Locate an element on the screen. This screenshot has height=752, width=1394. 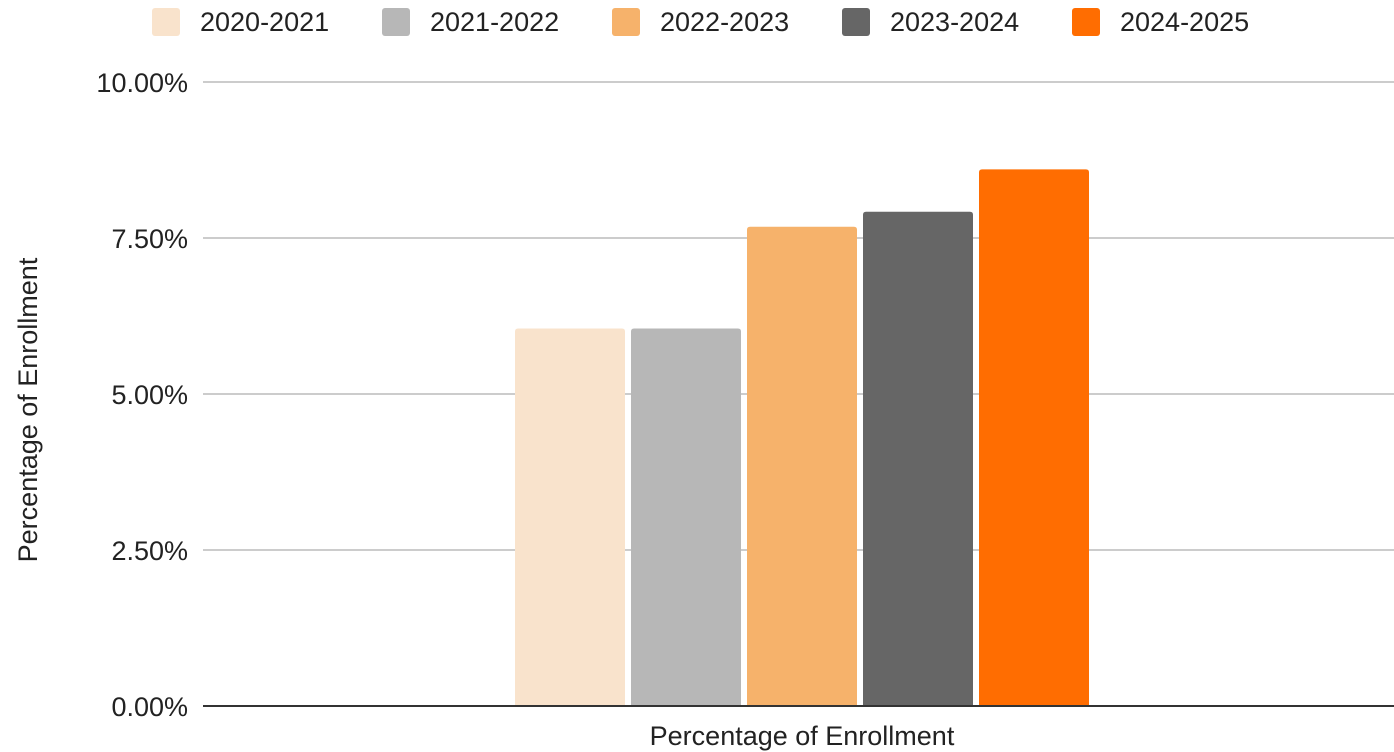
legend-label: 2021-2022 is located at coordinates (494, 22).